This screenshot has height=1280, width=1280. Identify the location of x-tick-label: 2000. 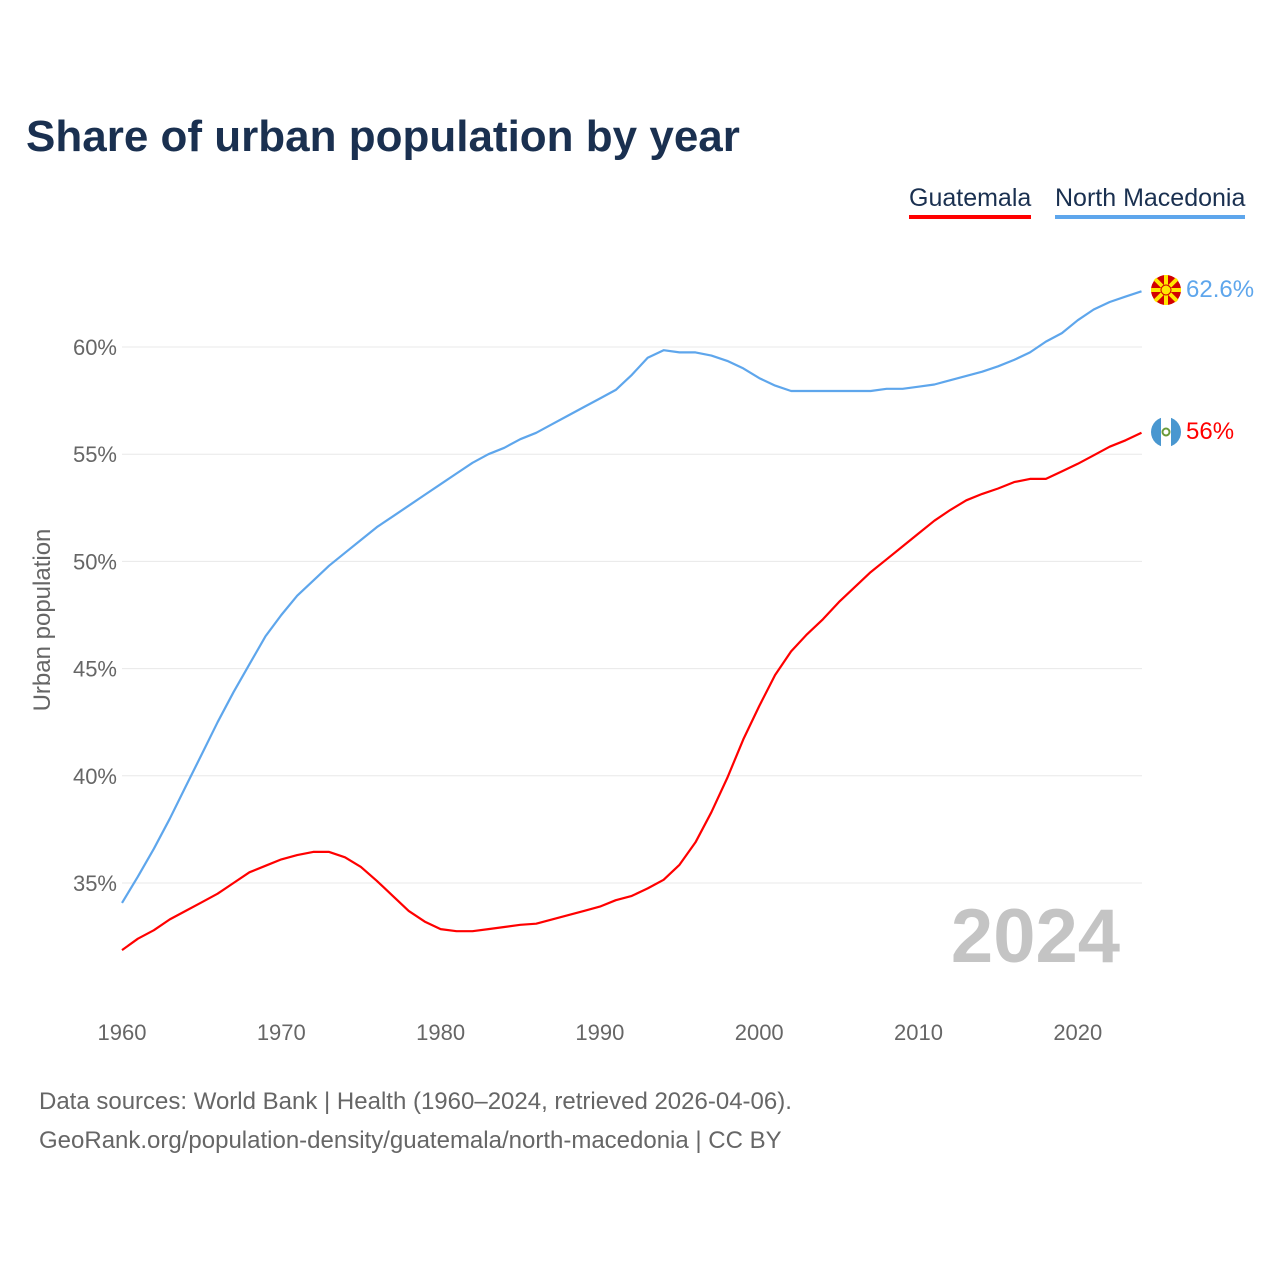
(759, 1032).